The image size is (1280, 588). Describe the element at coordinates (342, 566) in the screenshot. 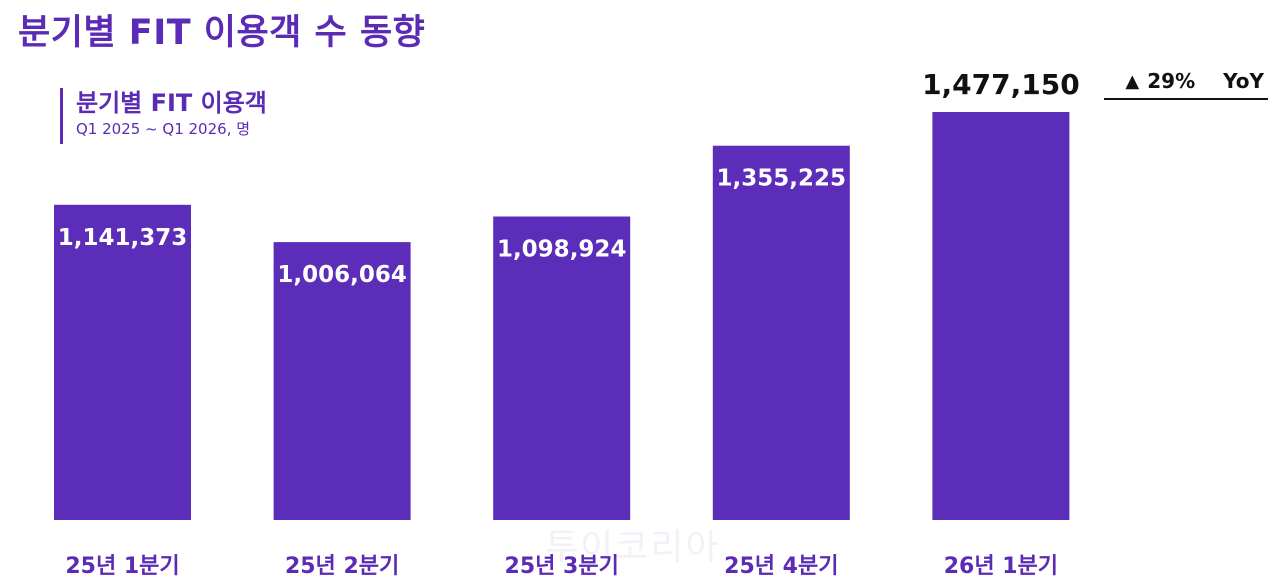

I see `x-tick-label: 25년 2분기` at that location.